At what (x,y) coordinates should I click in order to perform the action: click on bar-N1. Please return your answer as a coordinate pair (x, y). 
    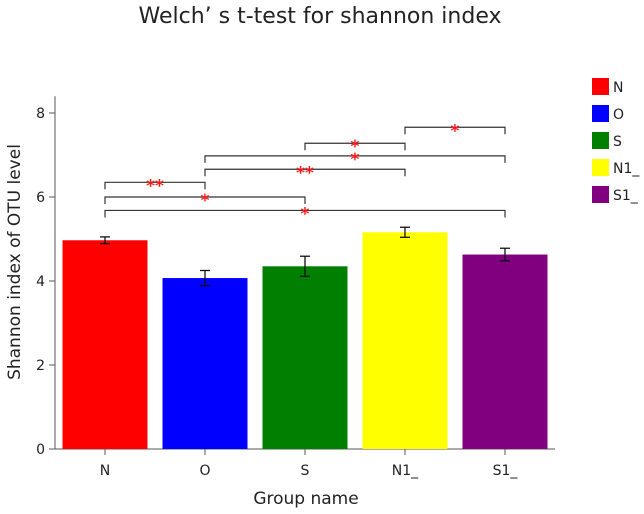
    Looking at the image, I should click on (405, 340).